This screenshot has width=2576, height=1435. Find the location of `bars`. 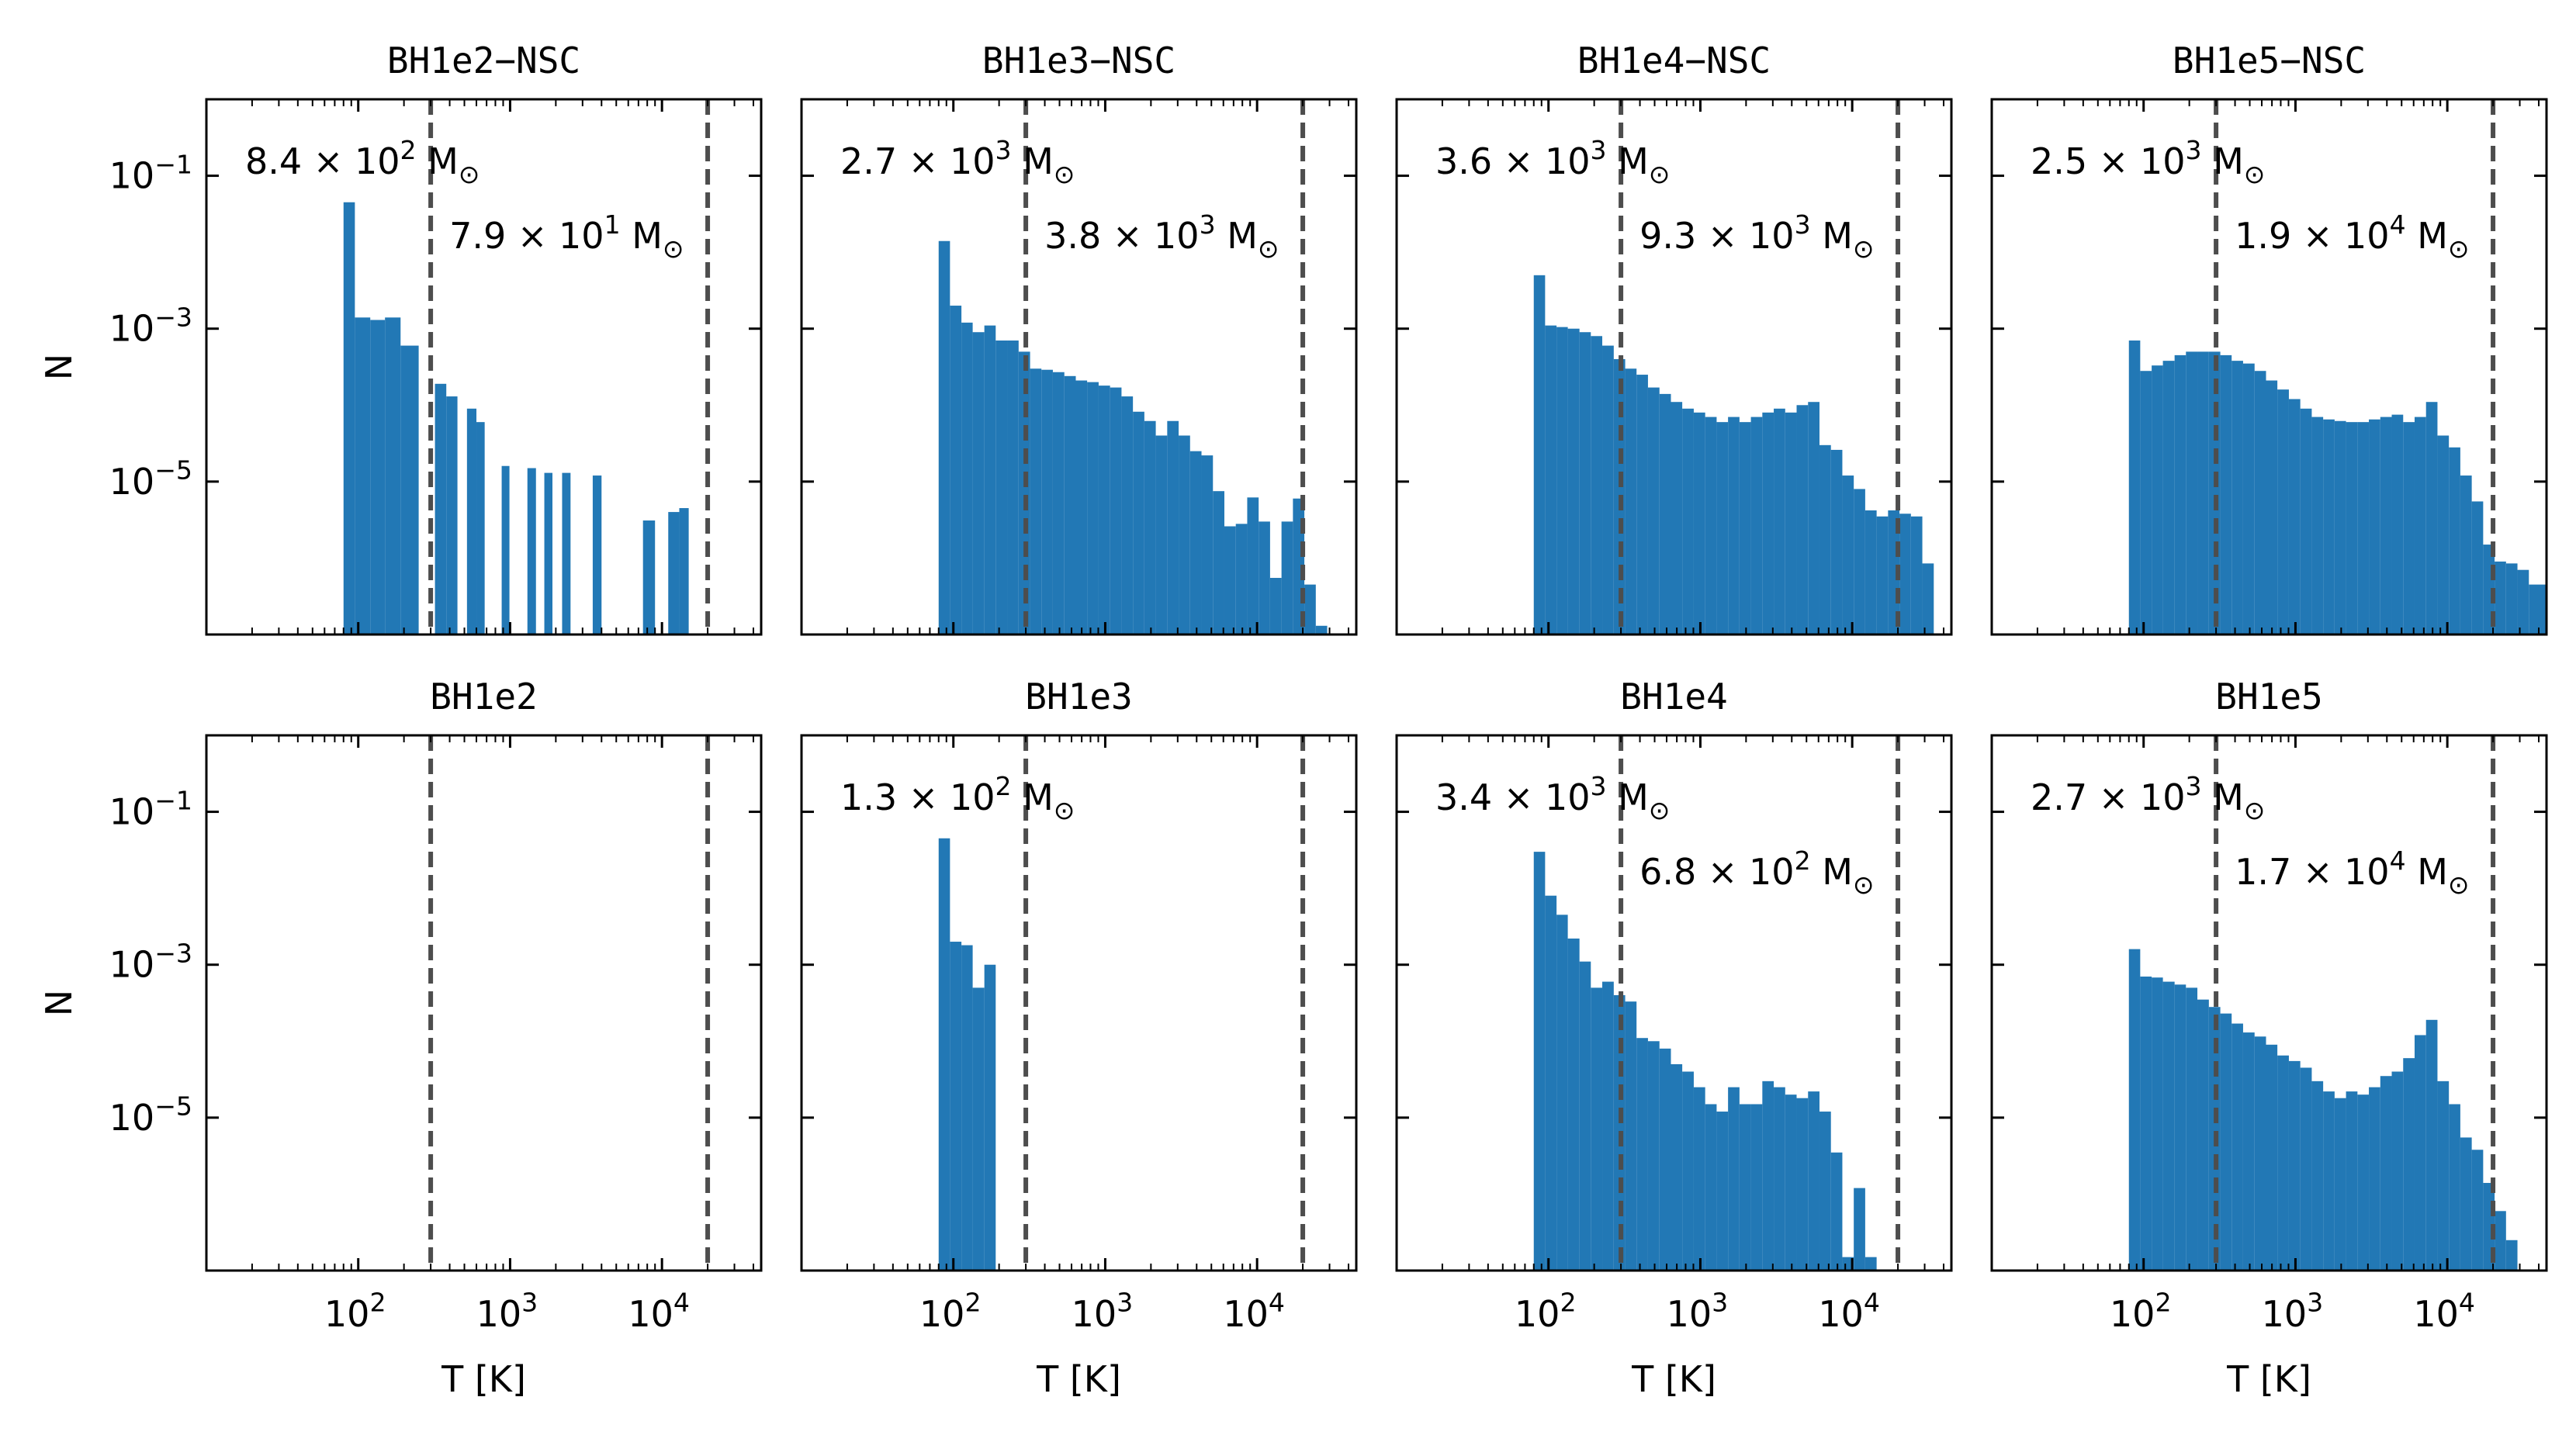

bars is located at coordinates (967, 1054).